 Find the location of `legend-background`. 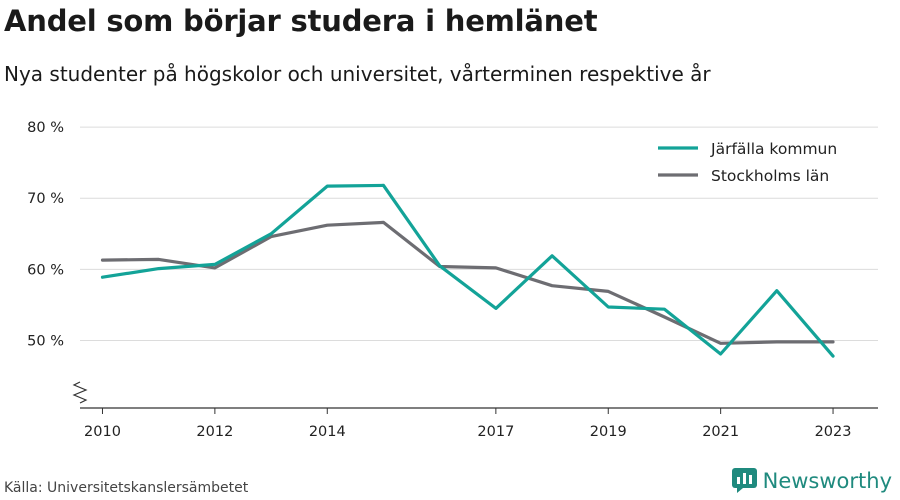

legend-background is located at coordinates (757, 160).